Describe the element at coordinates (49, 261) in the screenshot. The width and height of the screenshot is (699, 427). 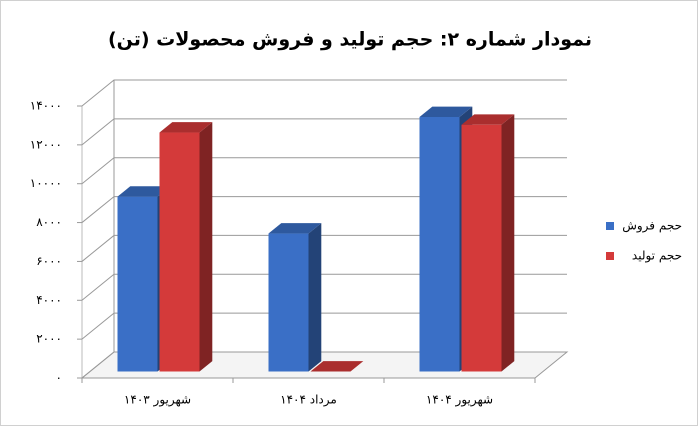
I see `y-tick-label: ۶۰۰۰` at that location.